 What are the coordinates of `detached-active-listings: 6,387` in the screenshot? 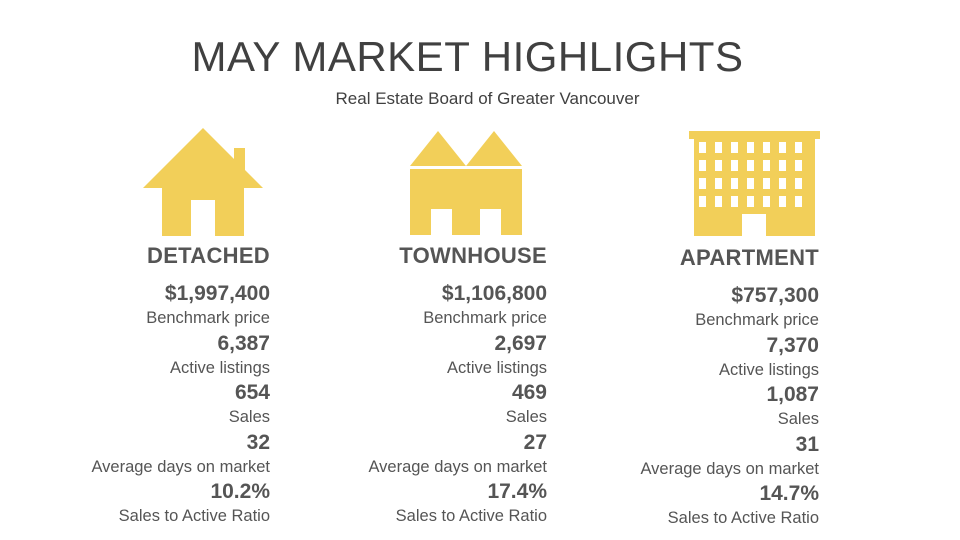 It's located at (243, 343).